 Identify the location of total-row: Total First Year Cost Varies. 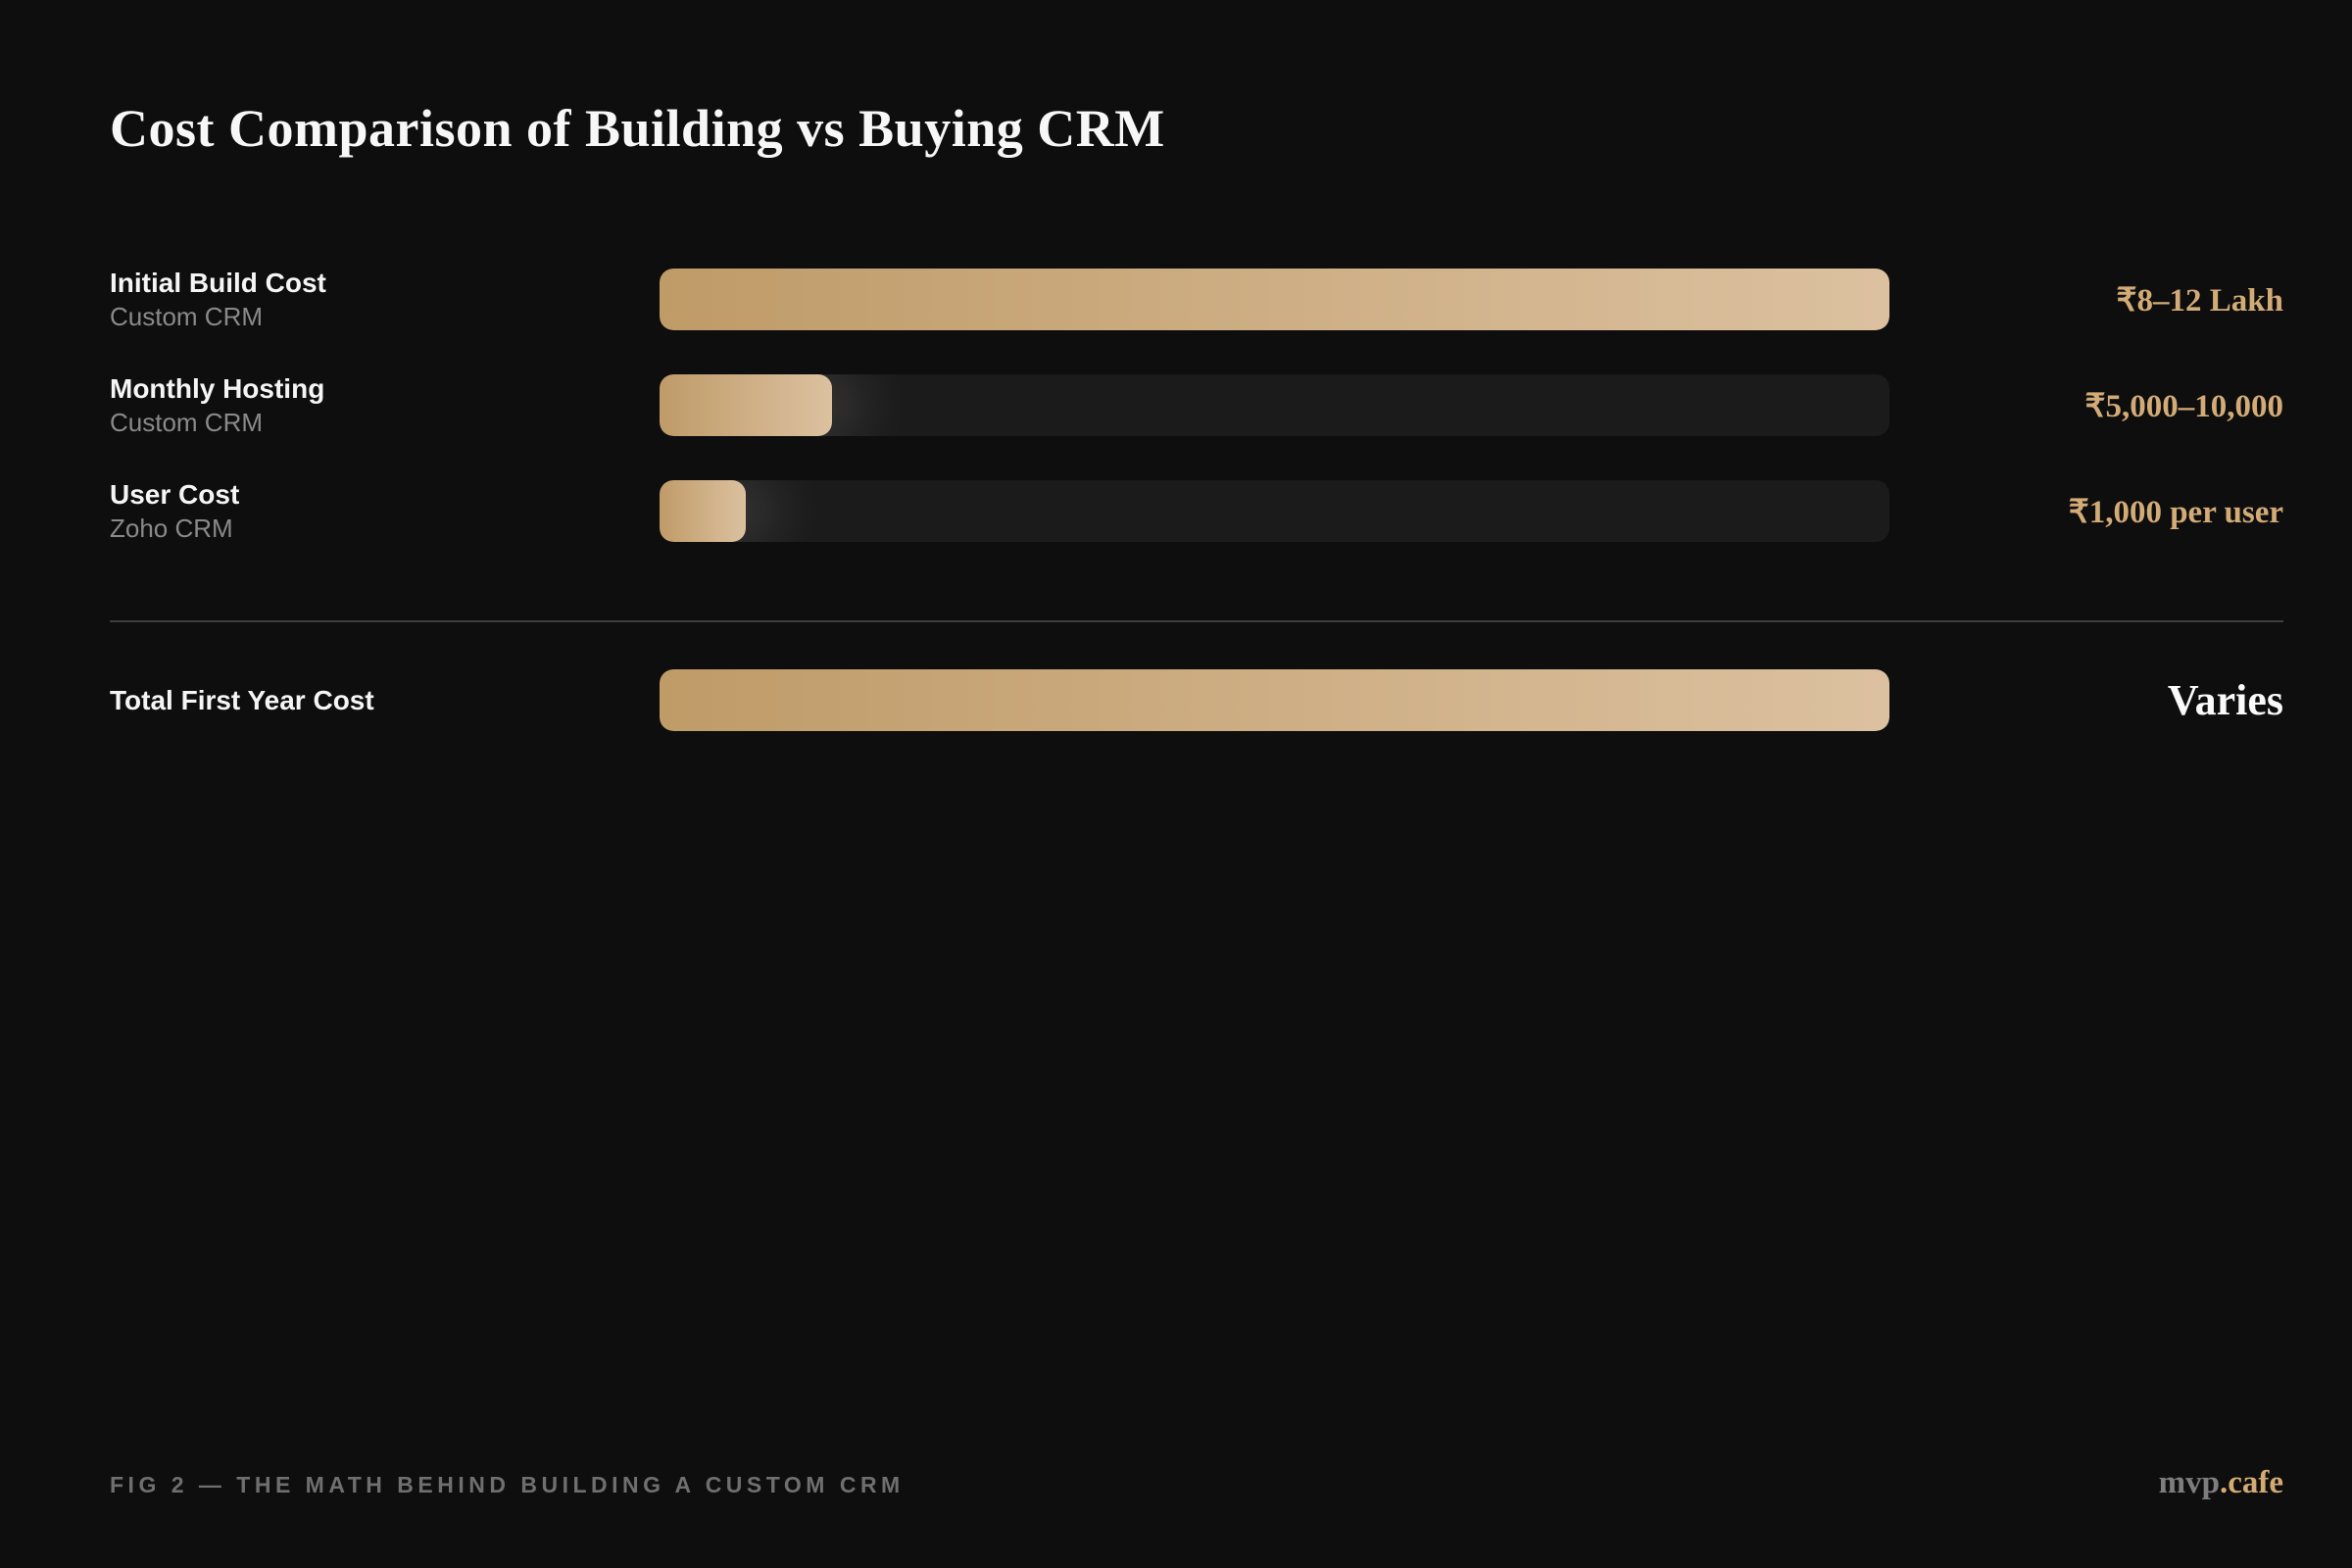
(1196, 700).